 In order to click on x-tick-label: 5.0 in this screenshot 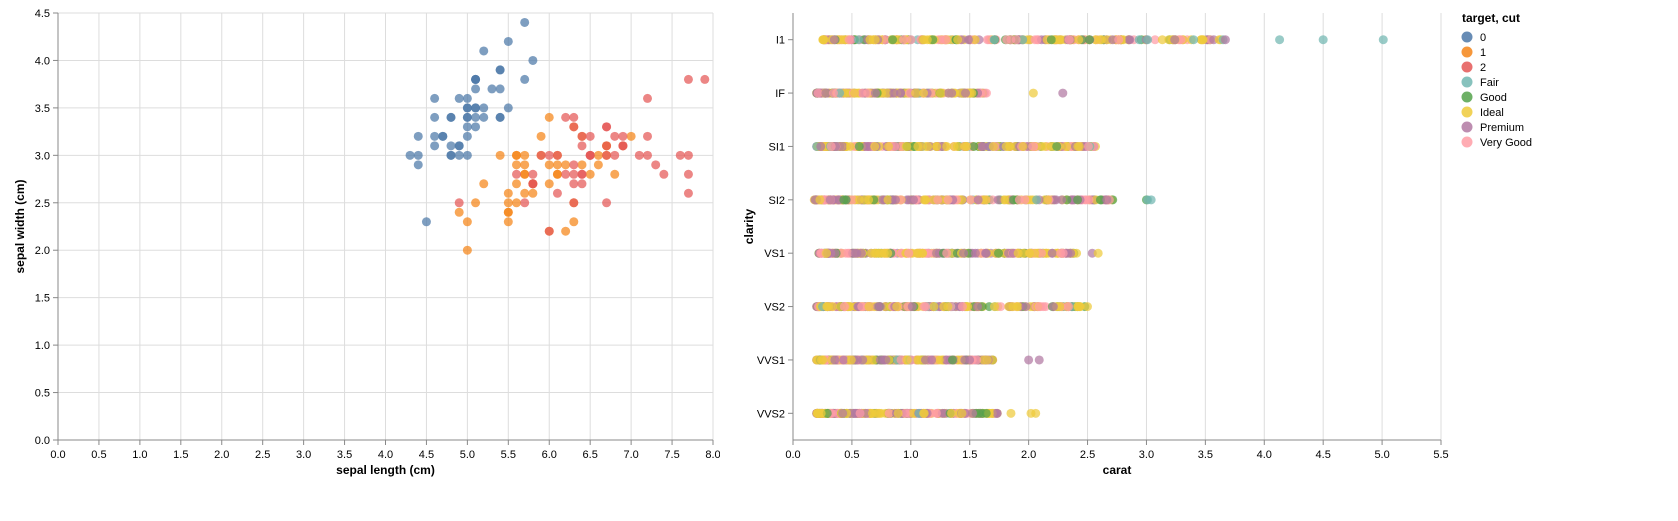, I will do `click(467, 455)`.